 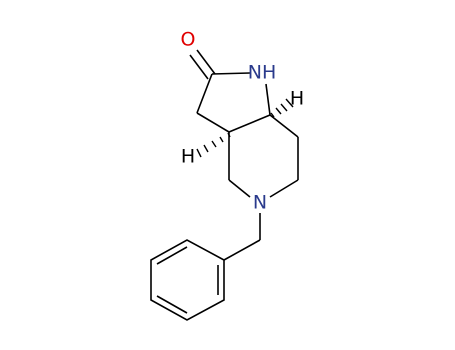 I want to click on atom-label: N, so click(x=260, y=203).